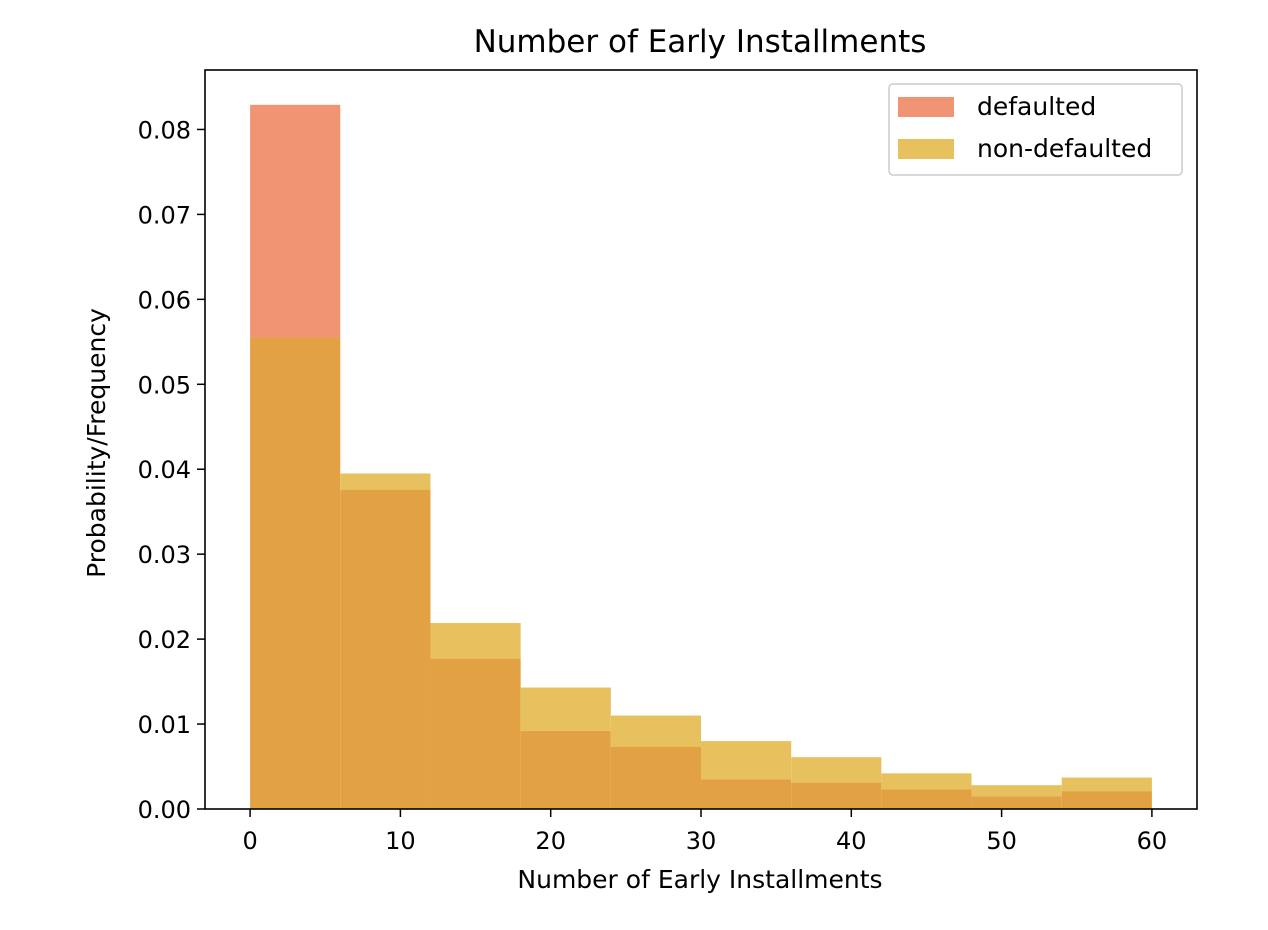 This screenshot has height=930, width=1268. What do you see at coordinates (164, 640) in the screenshot?
I see `y-tick-label: 0.02` at bounding box center [164, 640].